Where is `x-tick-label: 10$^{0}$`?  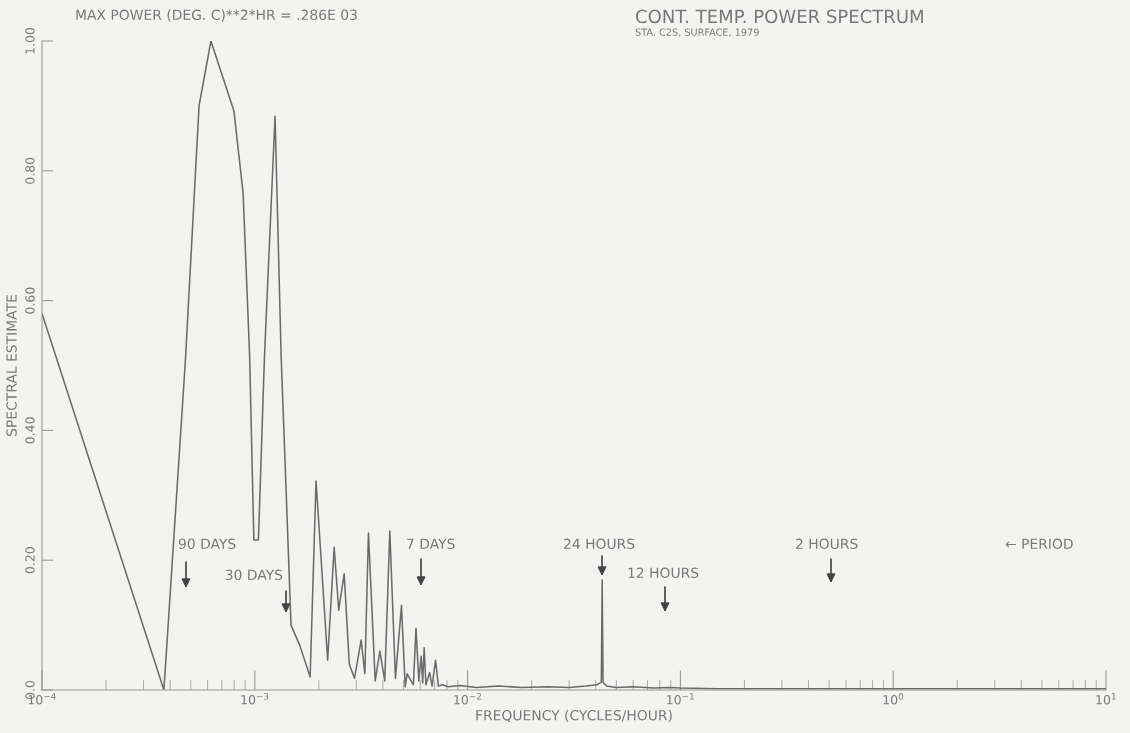 x-tick-label: 10$^{0}$ is located at coordinates (893, 698).